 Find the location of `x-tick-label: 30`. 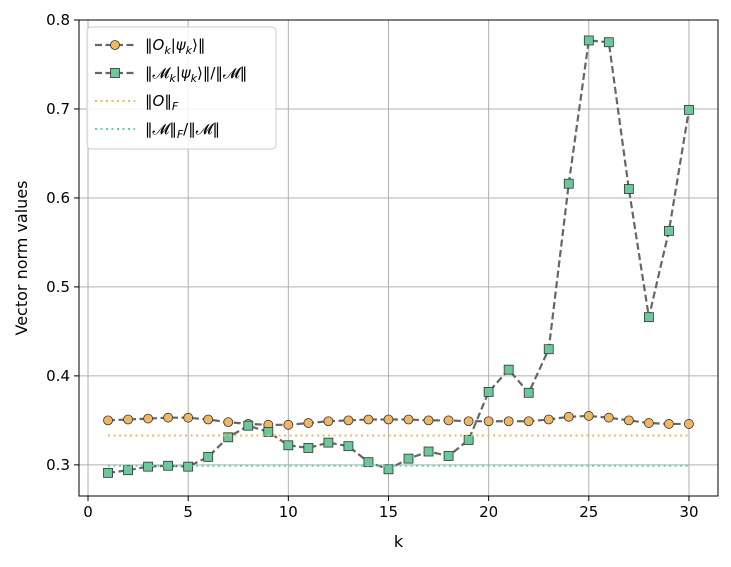

x-tick-label: 30 is located at coordinates (688, 512).